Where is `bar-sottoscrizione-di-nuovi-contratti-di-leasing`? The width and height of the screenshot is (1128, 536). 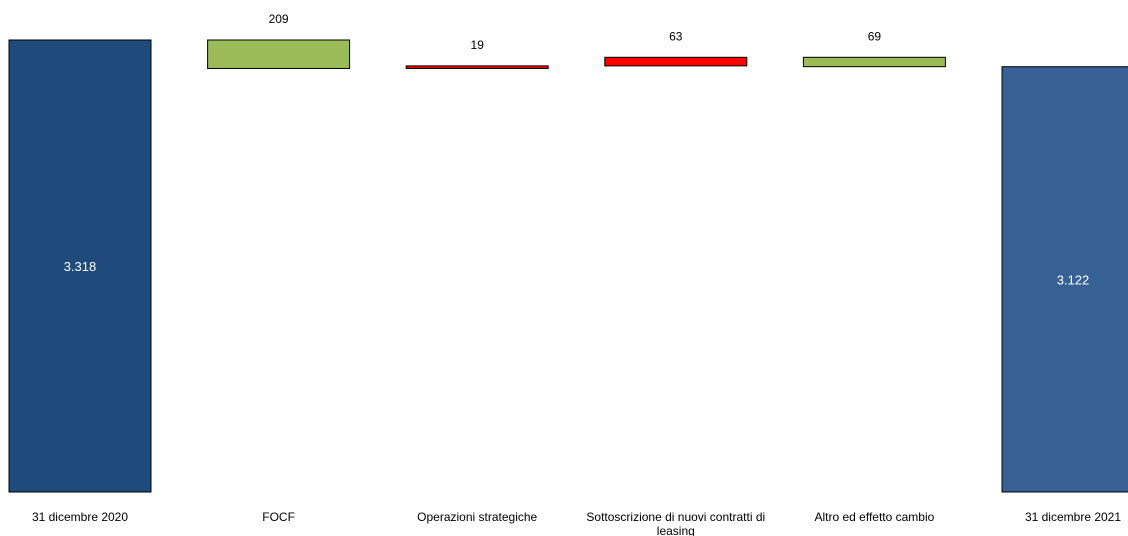 bar-sottoscrizione-di-nuovi-contratti-di-leasing is located at coordinates (676, 61).